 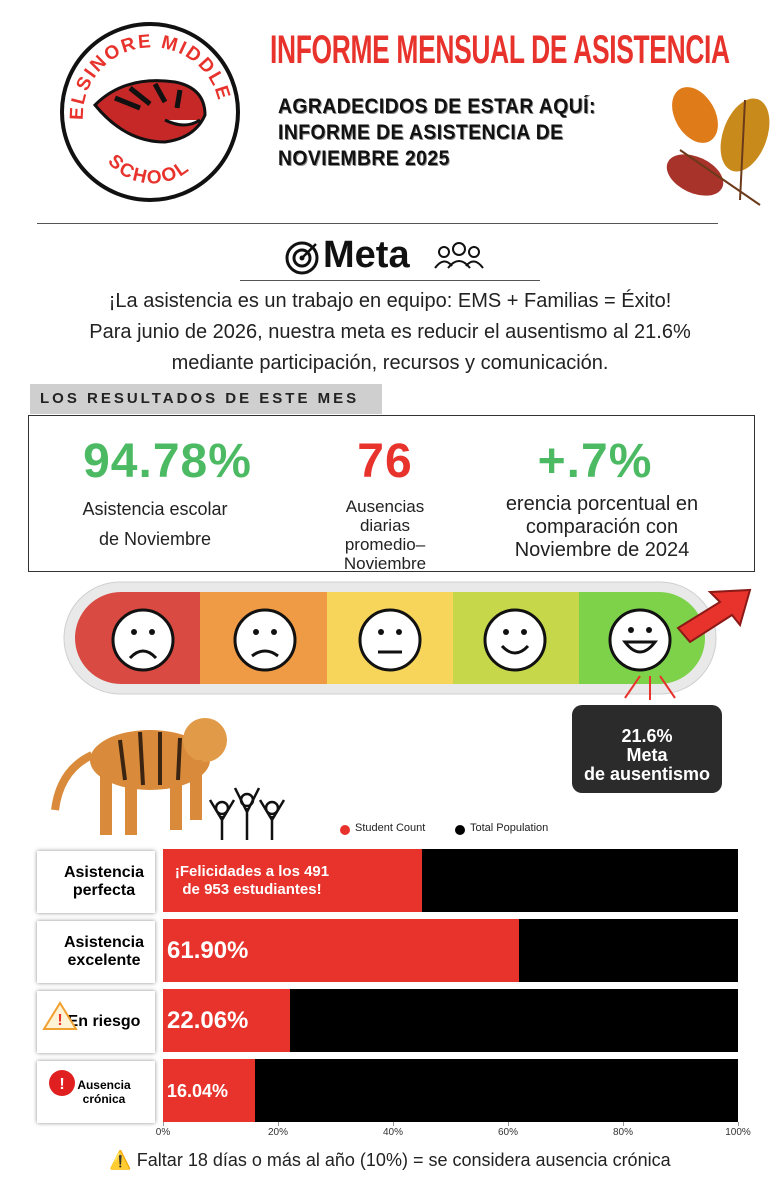 What do you see at coordinates (459, 255) in the screenshot?
I see `people-icon` at bounding box center [459, 255].